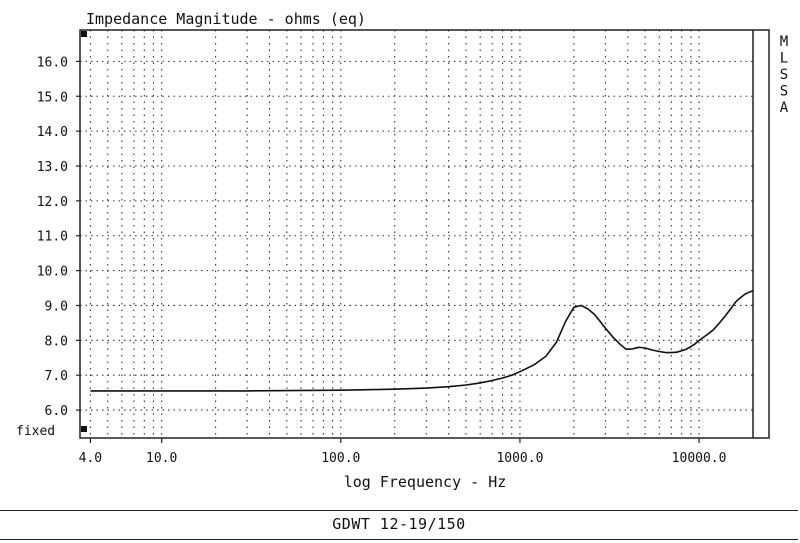 The image size is (800, 543). I want to click on footer-bar: GDWT 12-19/150, so click(399, 525).